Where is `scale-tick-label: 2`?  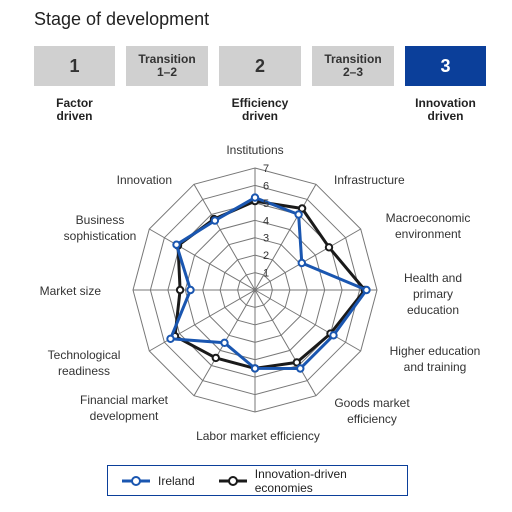
scale-tick-label: 2 is located at coordinates (266, 256).